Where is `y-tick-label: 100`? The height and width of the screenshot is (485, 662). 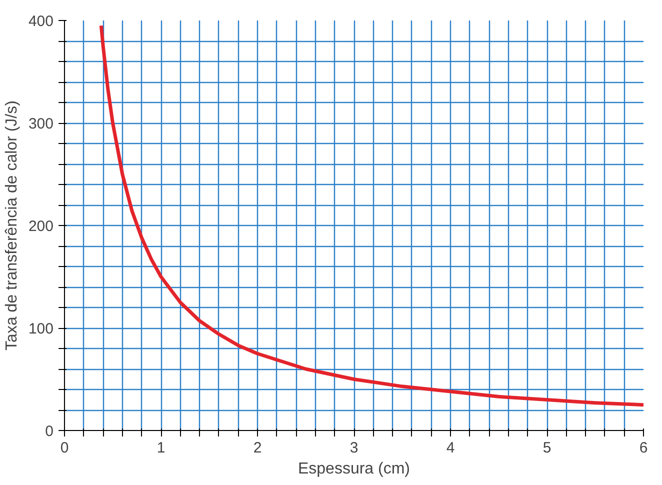
y-tick-label: 100 is located at coordinates (41, 329).